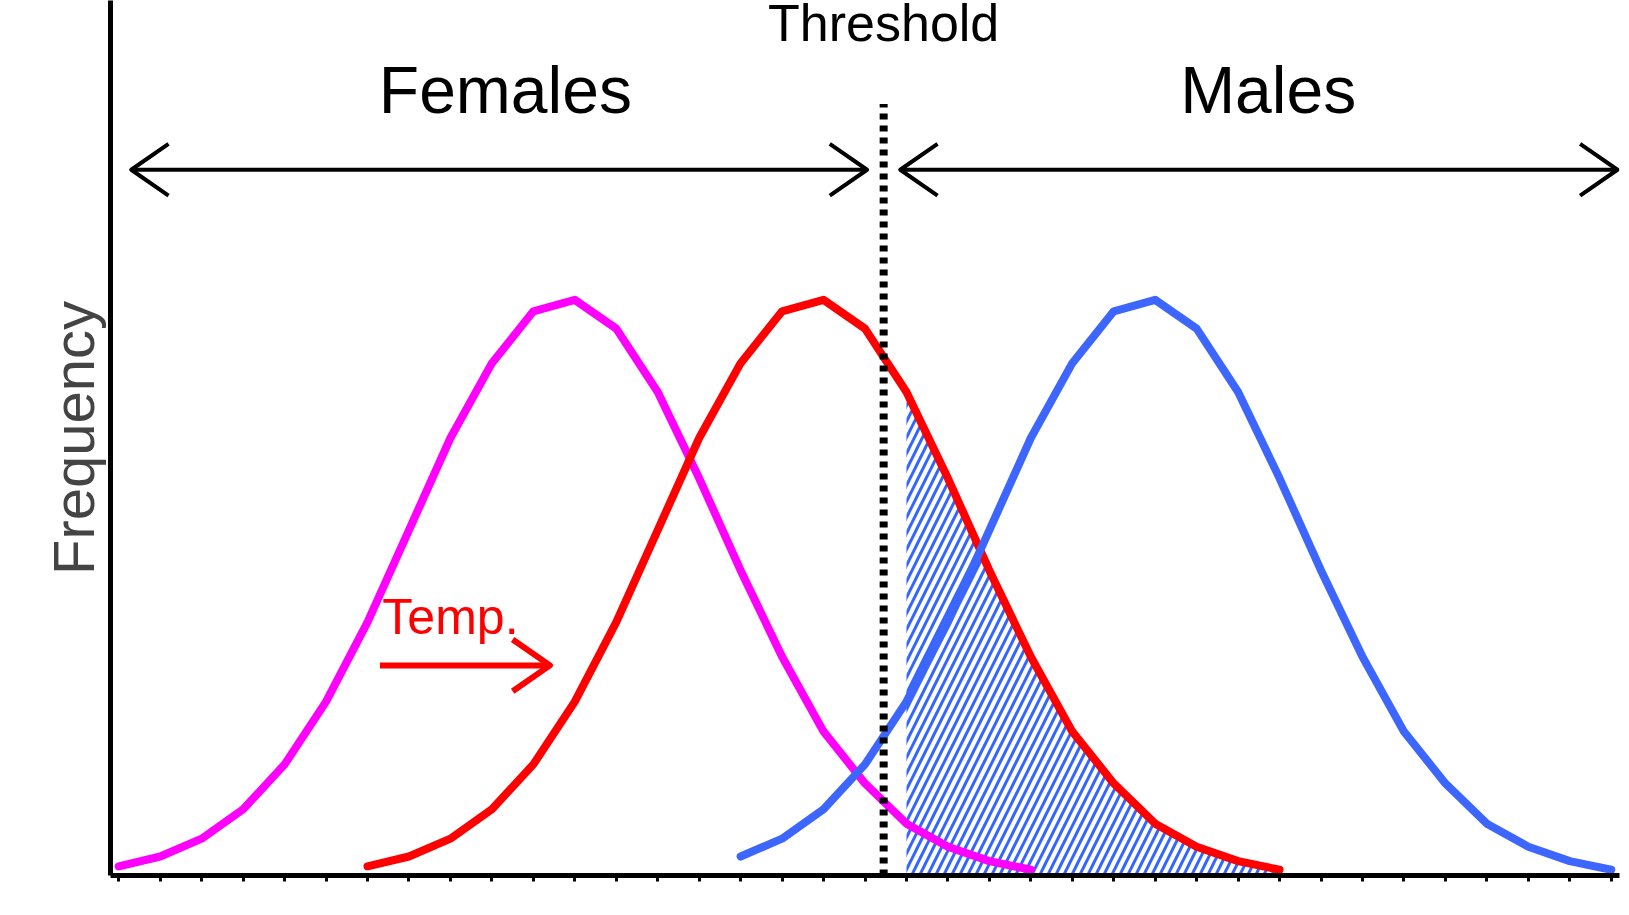 The image size is (1629, 915). I want to click on annotation: Temp., so click(450, 617).